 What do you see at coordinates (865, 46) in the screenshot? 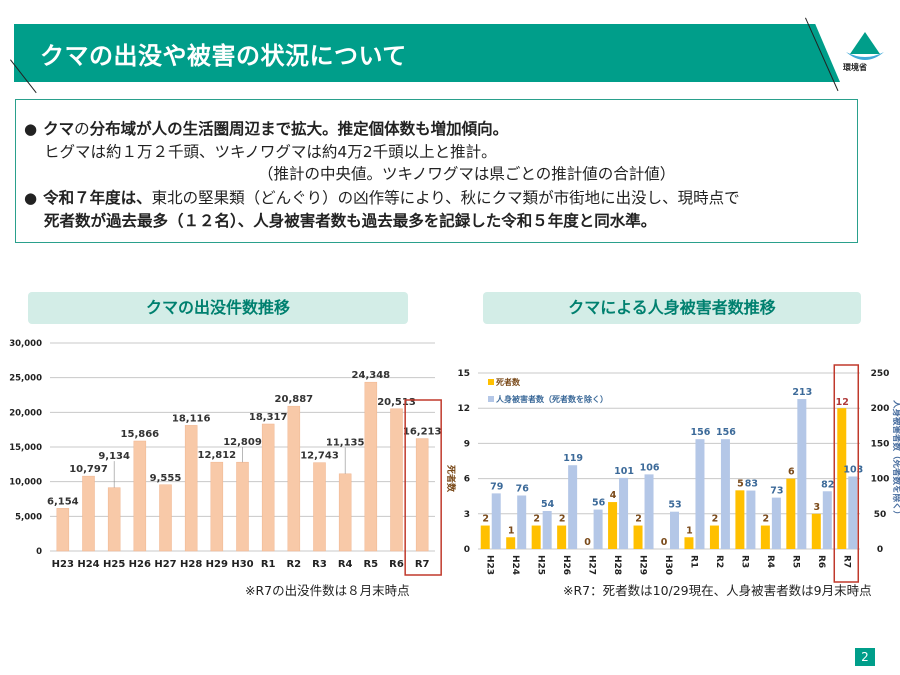
I see `ministry-logo-icon` at bounding box center [865, 46].